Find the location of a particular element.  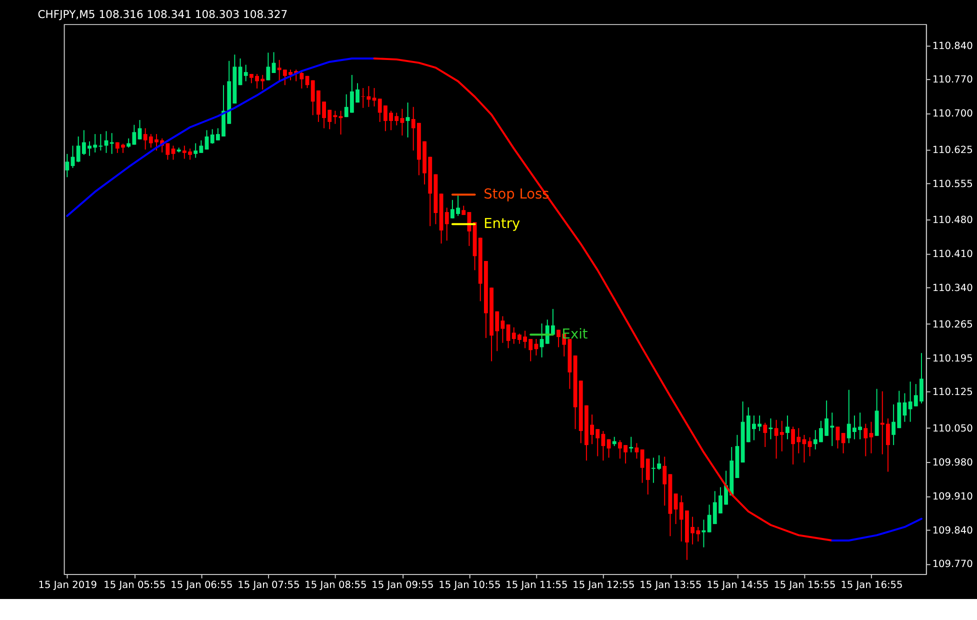

y-tick-label: 110.265 is located at coordinates (952, 324).